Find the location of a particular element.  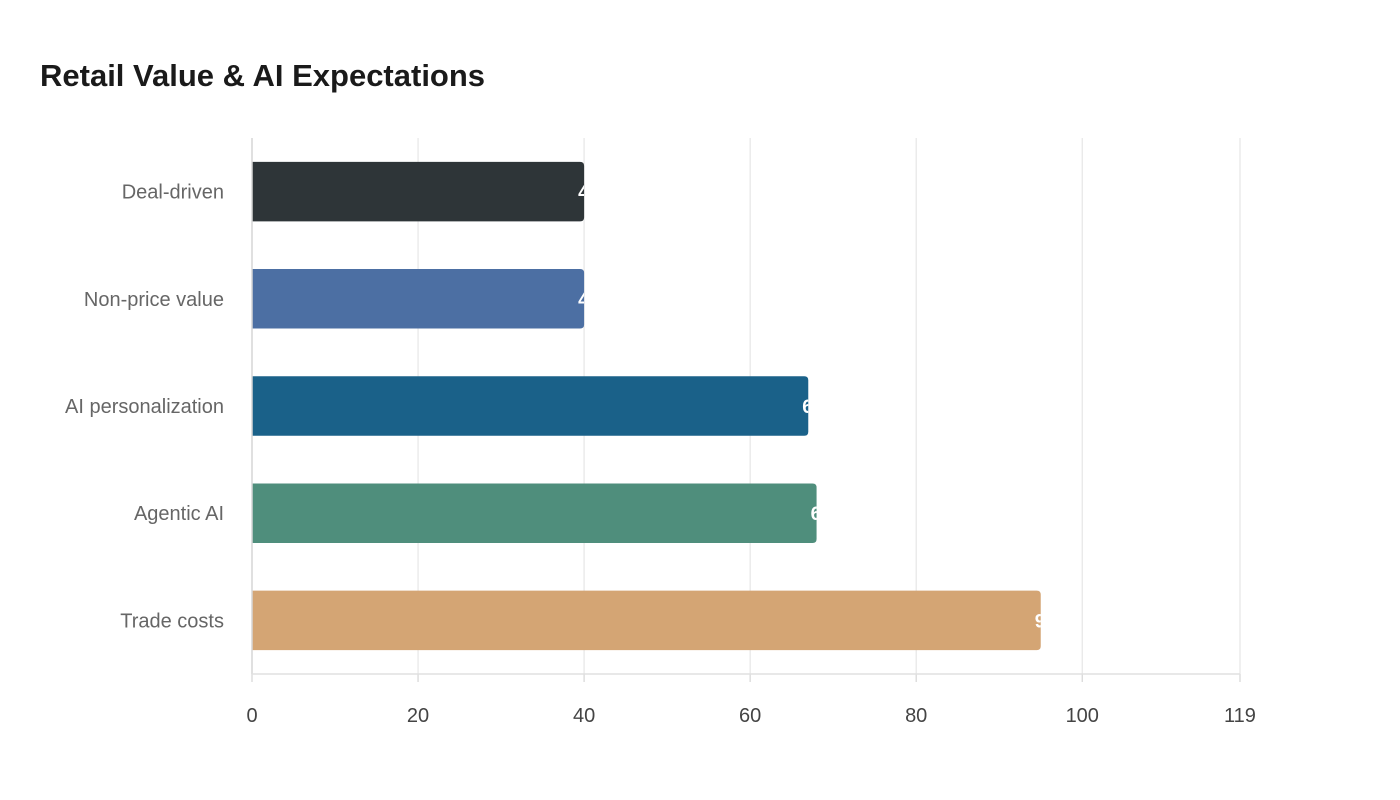

x-tick-label: 80 is located at coordinates (916, 716).